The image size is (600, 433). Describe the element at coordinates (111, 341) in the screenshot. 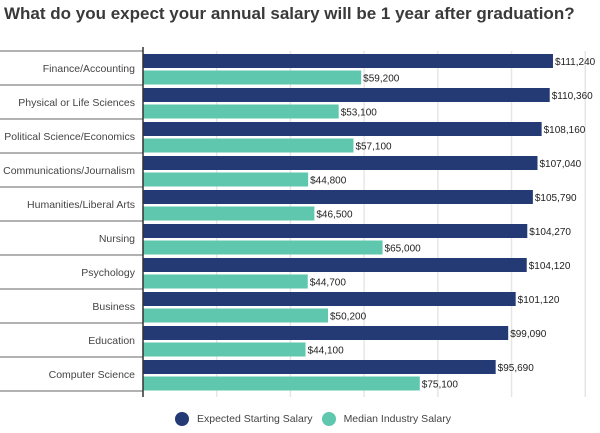

I see `category-label: Education` at that location.